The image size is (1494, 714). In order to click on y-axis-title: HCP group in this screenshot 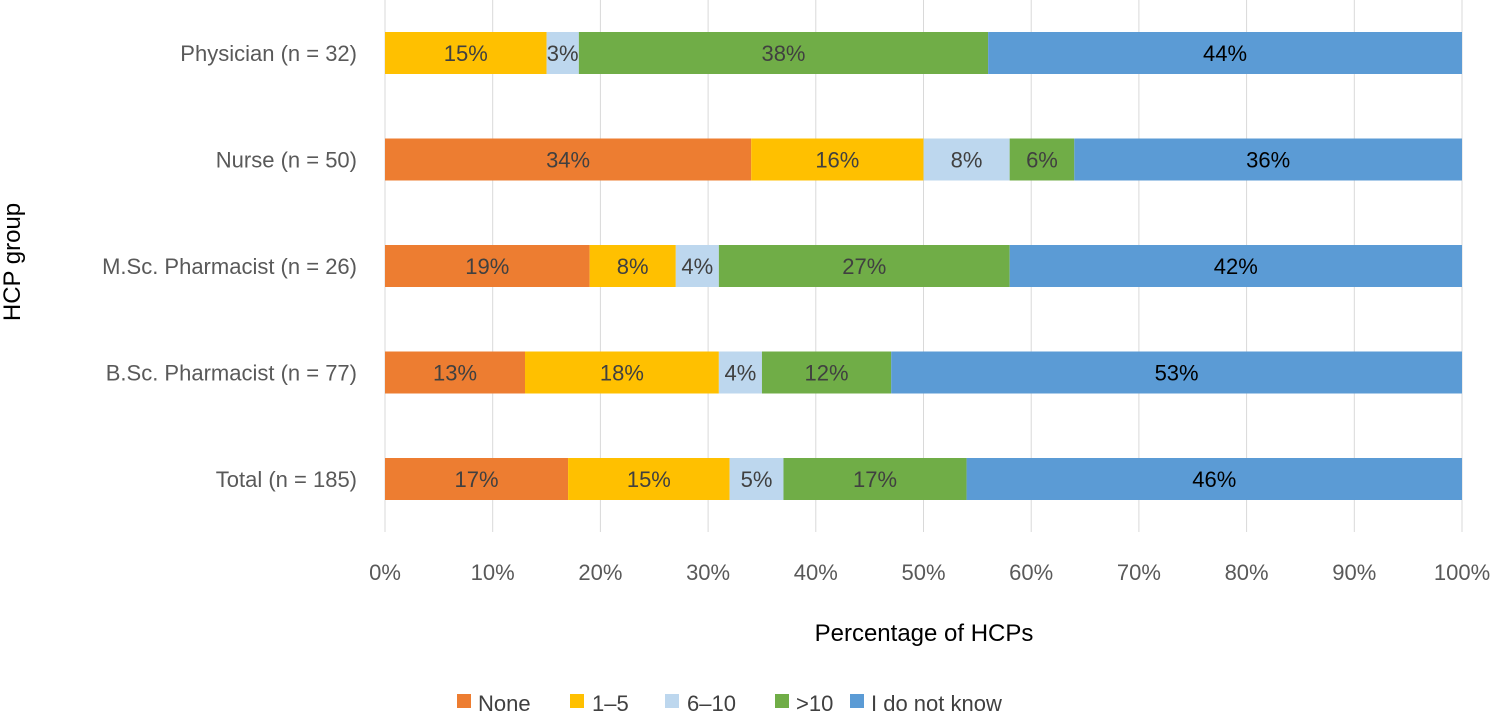, I will do `click(13, 262)`.